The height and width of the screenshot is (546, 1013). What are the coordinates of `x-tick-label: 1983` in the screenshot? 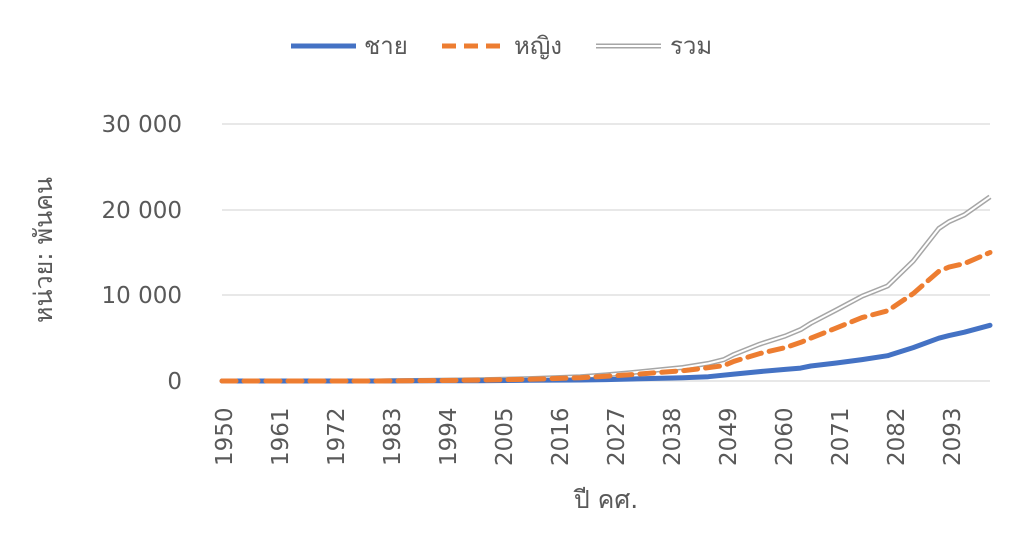 It's located at (393, 436).